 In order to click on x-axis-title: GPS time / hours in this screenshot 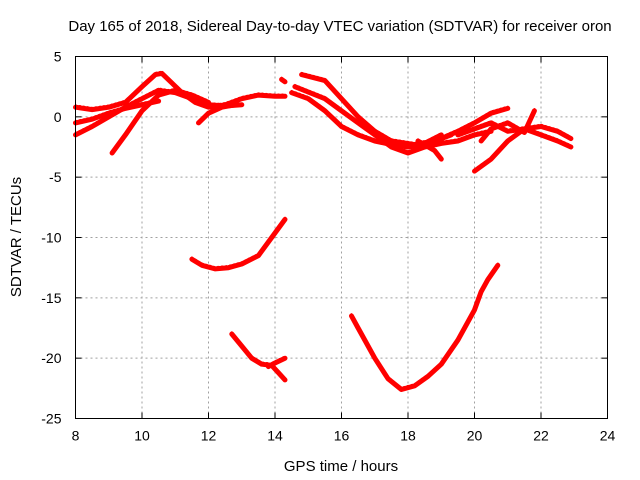, I will do `click(341, 466)`.